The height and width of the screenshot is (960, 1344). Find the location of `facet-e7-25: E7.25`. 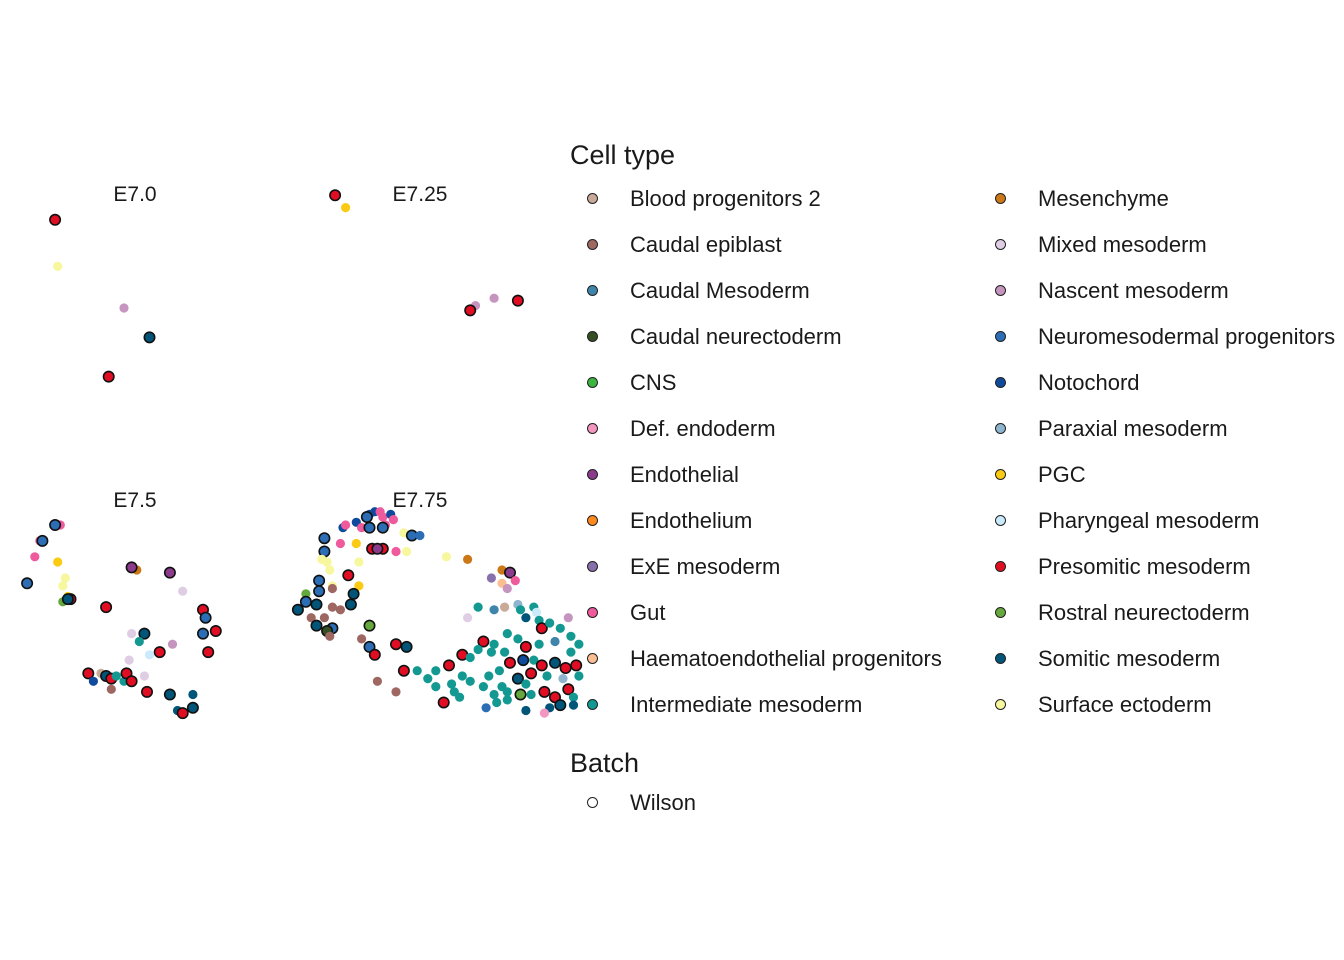

facet-e7-25: E7.25 is located at coordinates (426, 250).